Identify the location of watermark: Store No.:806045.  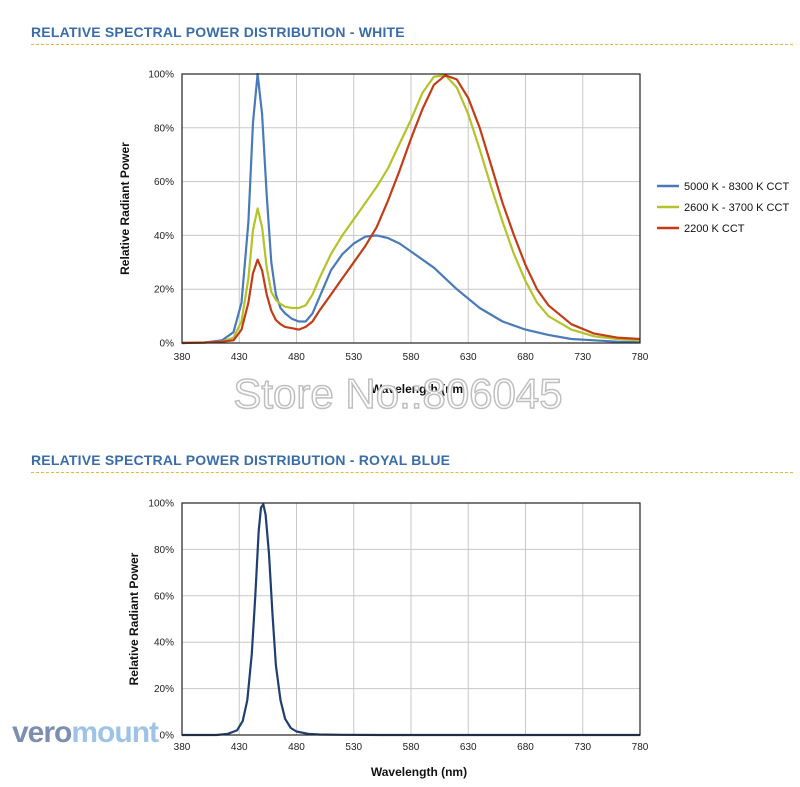
(397, 393).